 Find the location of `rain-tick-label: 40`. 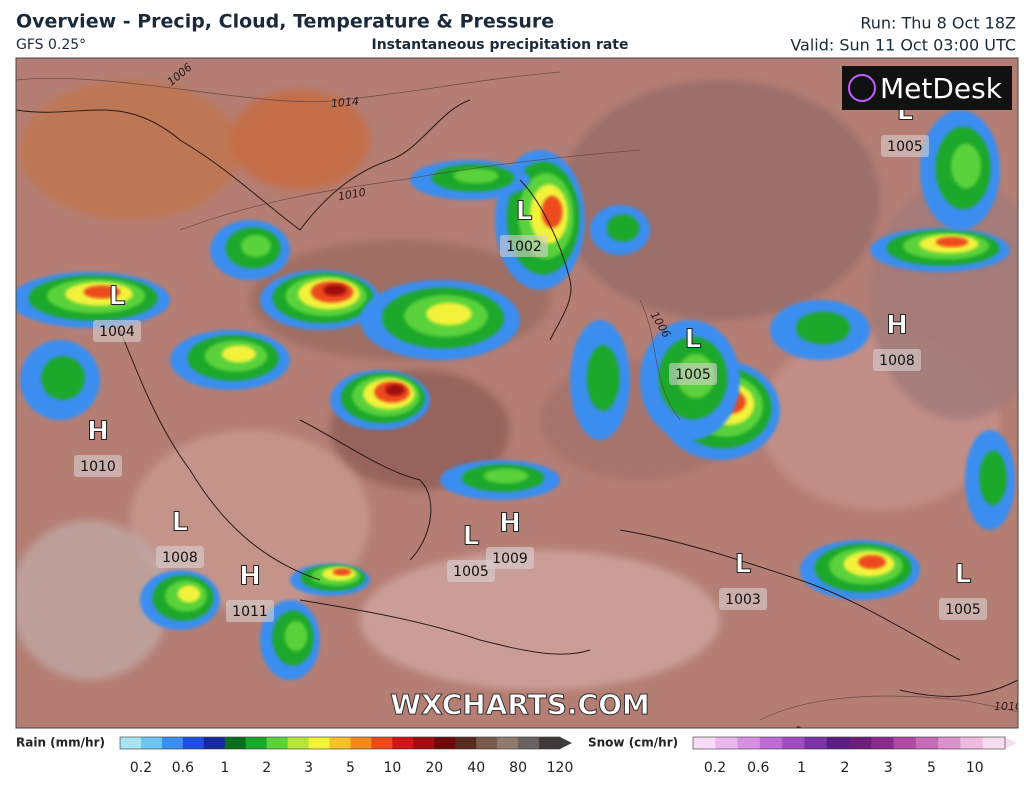

rain-tick-label: 40 is located at coordinates (476, 768).